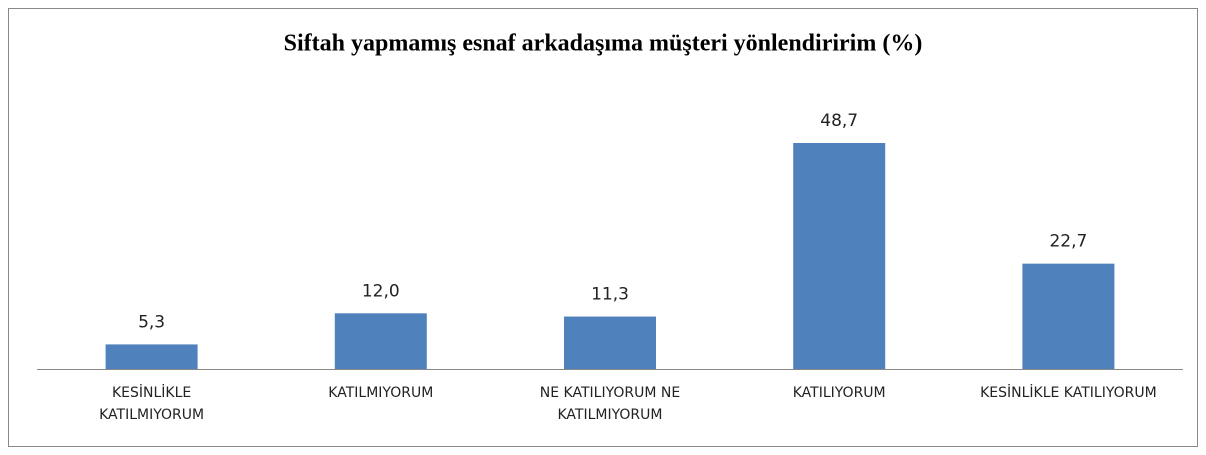 The image size is (1206, 455). Describe the element at coordinates (151, 322) in the screenshot. I see `value-label: 5,3` at that location.